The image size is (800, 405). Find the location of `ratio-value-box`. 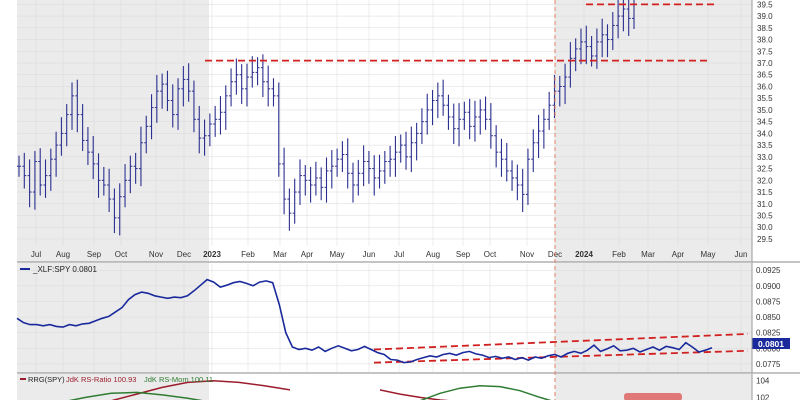

ratio-value-box is located at coordinates (771, 343).